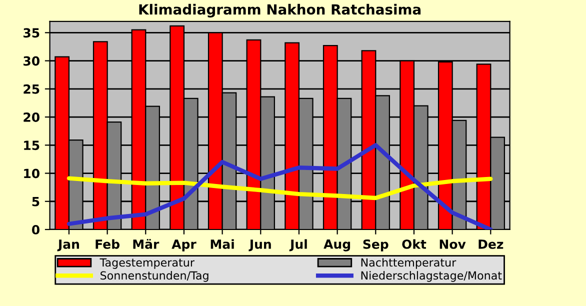 The width and height of the screenshot is (586, 306). What do you see at coordinates (32, 89) in the screenshot?
I see `y-tick-label: 25` at bounding box center [32, 89].